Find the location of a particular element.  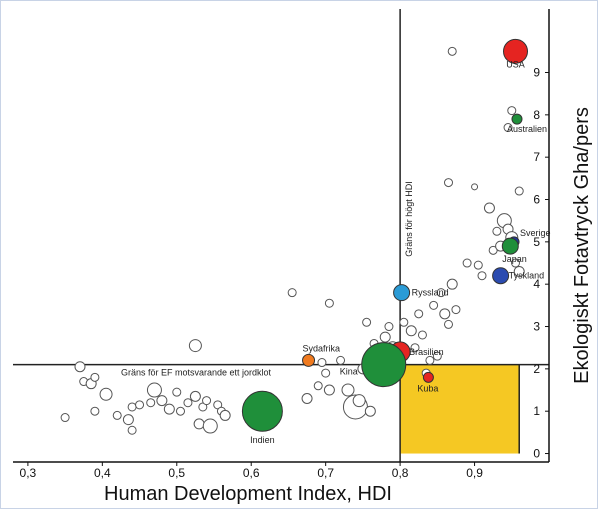

y-tick-label: 5 is located at coordinates (536, 242).